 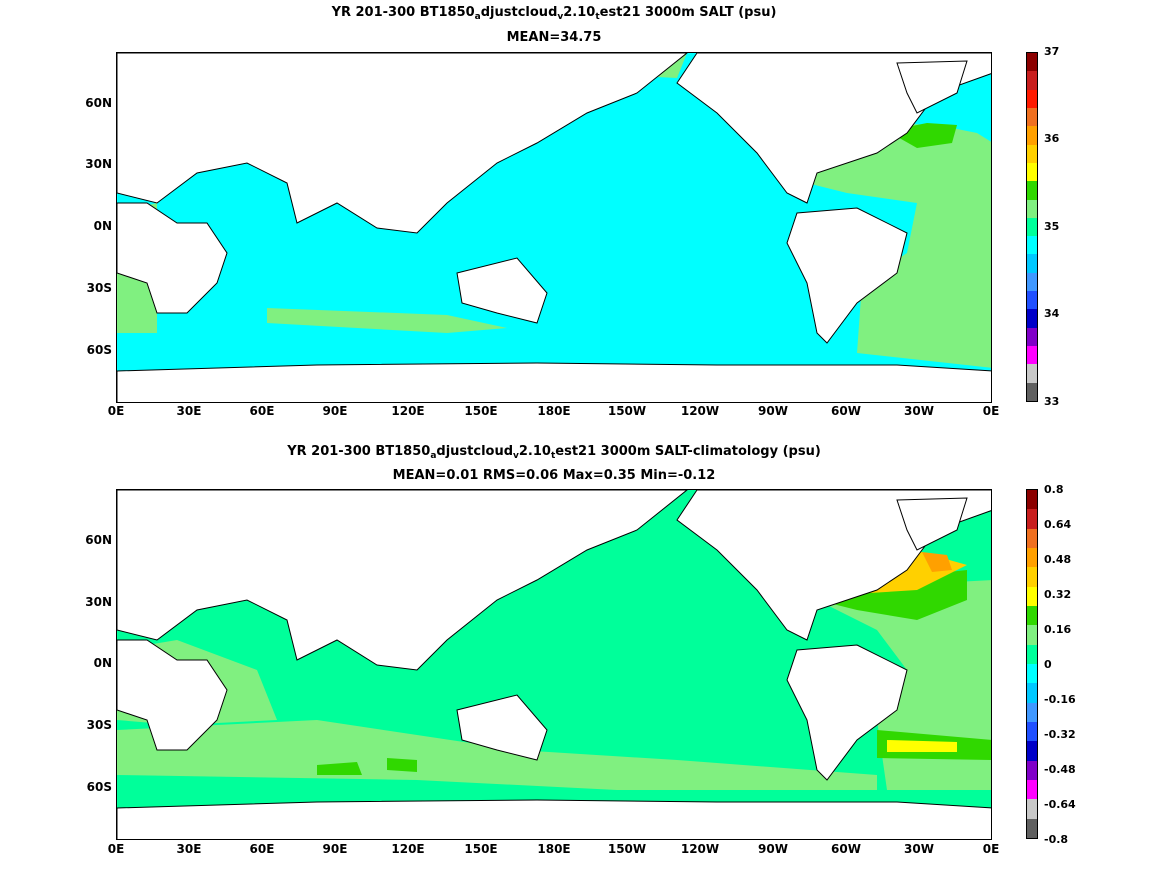 What do you see at coordinates (98, 540) in the screenshot?
I see `panel2-ytick-60n: 60N` at bounding box center [98, 540].